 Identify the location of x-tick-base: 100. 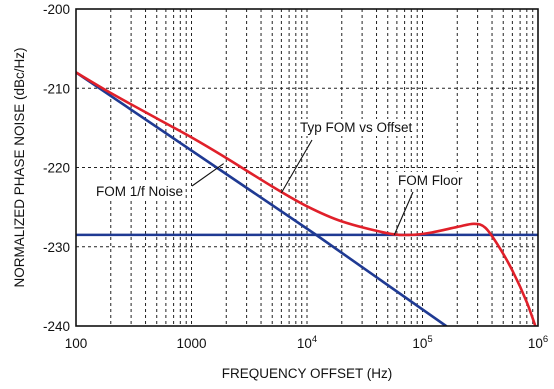
(76, 343).